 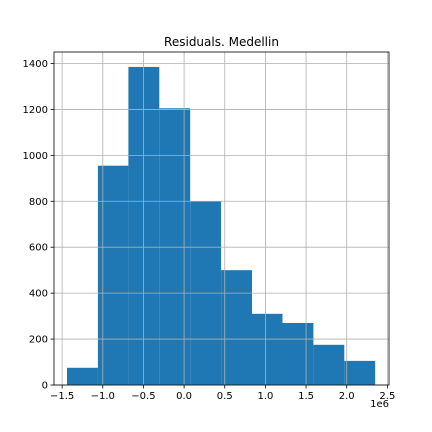 I want to click on x-axis-ticks: −1.5 −1.0 −0.5 0.0 0.5 1.0 1.5 2.0 2.5, so click(x=222, y=393).